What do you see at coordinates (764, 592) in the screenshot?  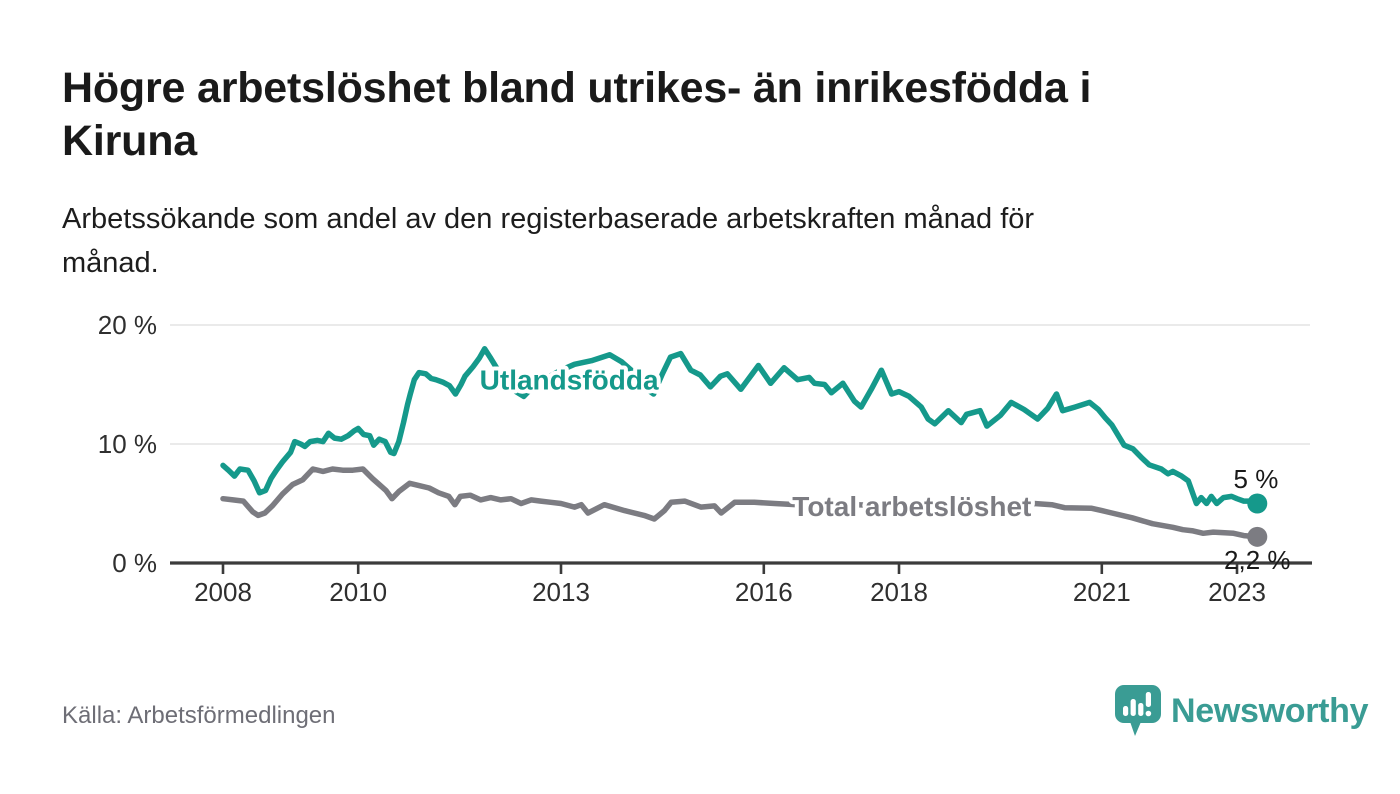 I see `x-axis-tick-label: 2016` at bounding box center [764, 592].